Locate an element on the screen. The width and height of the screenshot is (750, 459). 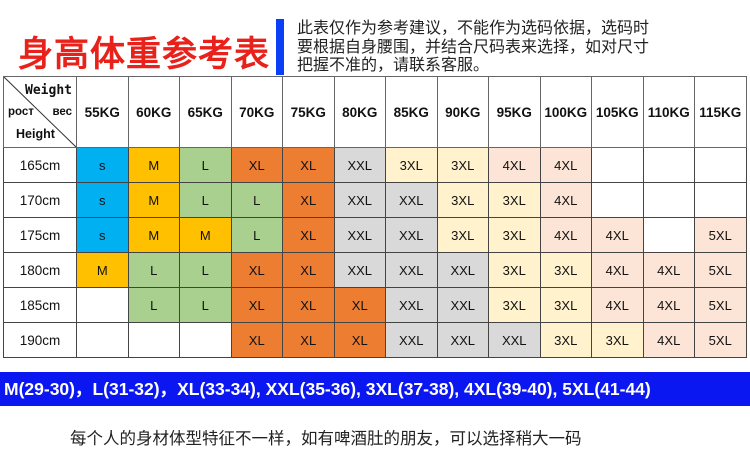
weight-column-header: 55KG is located at coordinates (102, 112).